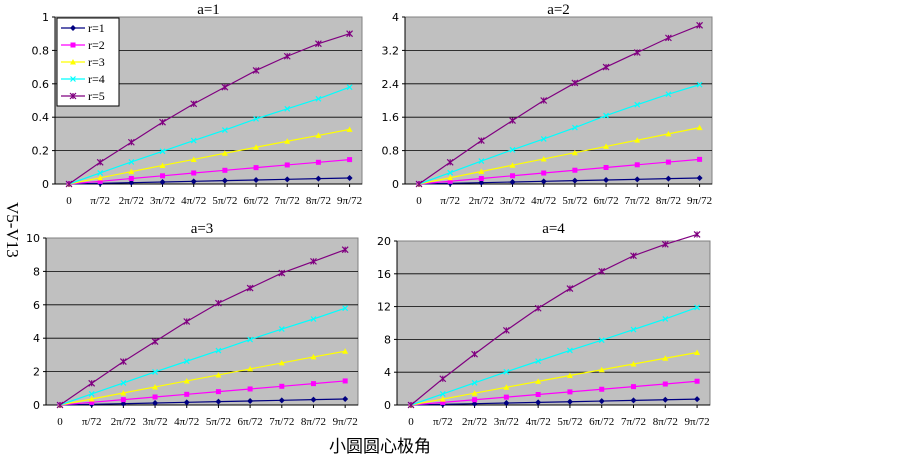 The width and height of the screenshot is (903, 458). Describe the element at coordinates (380, 447) in the screenshot. I see `x-axis-label: 小圆圆心极角` at that location.